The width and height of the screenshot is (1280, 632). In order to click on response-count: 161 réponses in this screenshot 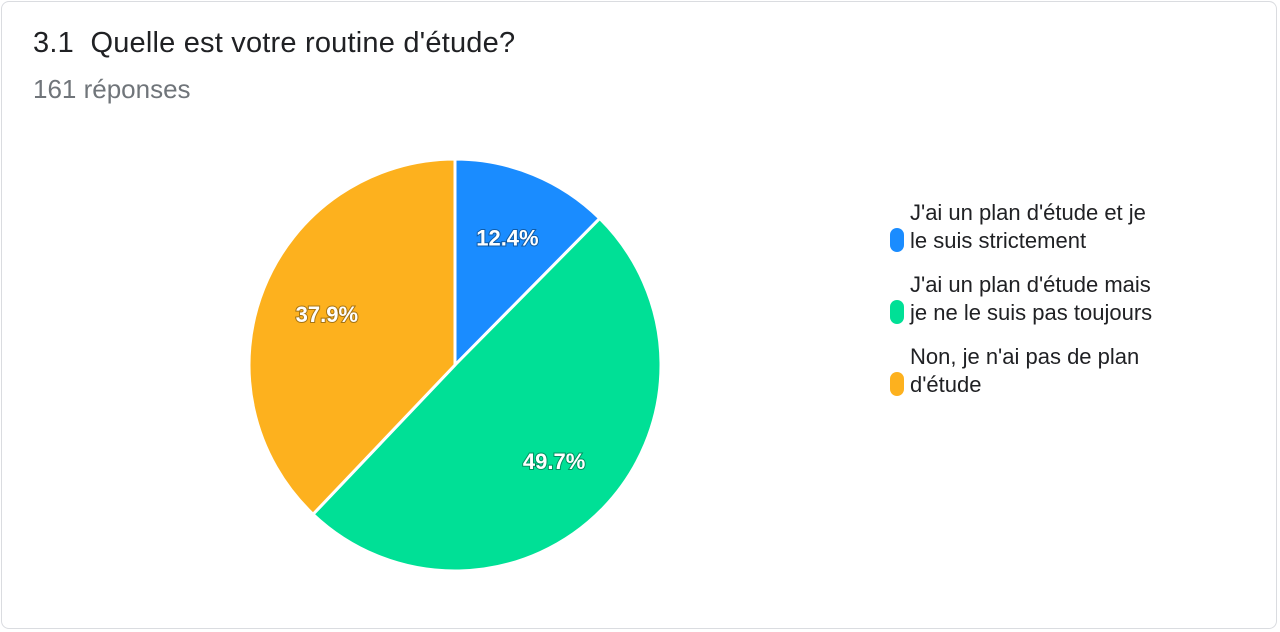, I will do `click(112, 89)`.